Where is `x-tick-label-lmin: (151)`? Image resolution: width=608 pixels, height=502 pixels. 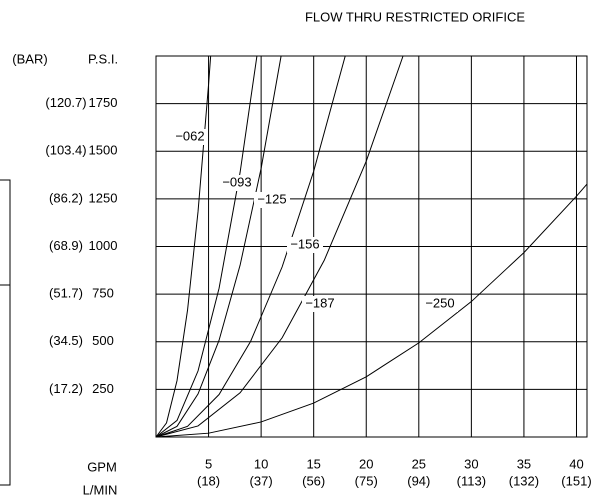 x-tick-label-lmin: (151) is located at coordinates (576, 480).